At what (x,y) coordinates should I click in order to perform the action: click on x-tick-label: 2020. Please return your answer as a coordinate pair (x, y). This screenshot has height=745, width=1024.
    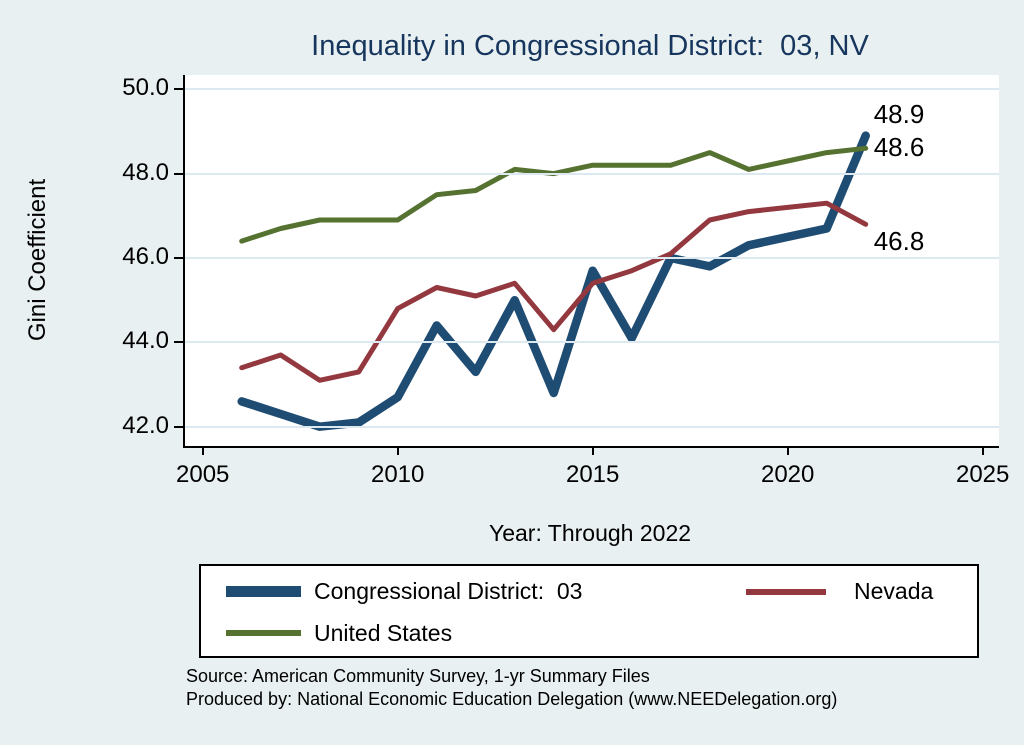
    Looking at the image, I should click on (787, 474).